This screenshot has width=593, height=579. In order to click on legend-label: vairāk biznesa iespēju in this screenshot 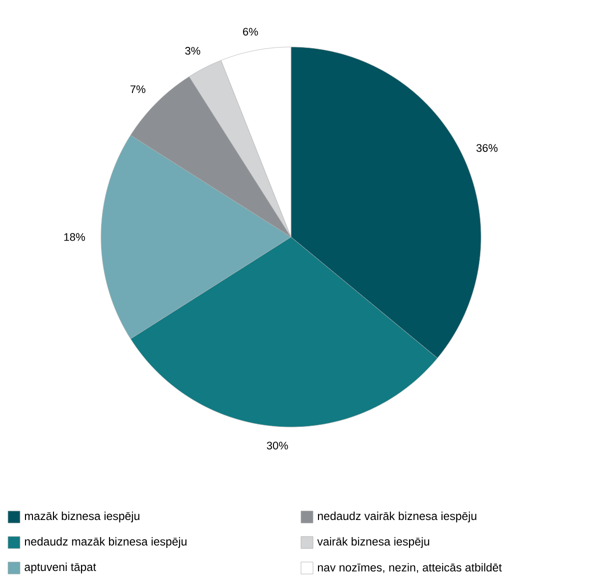, I will do `click(373, 542)`.